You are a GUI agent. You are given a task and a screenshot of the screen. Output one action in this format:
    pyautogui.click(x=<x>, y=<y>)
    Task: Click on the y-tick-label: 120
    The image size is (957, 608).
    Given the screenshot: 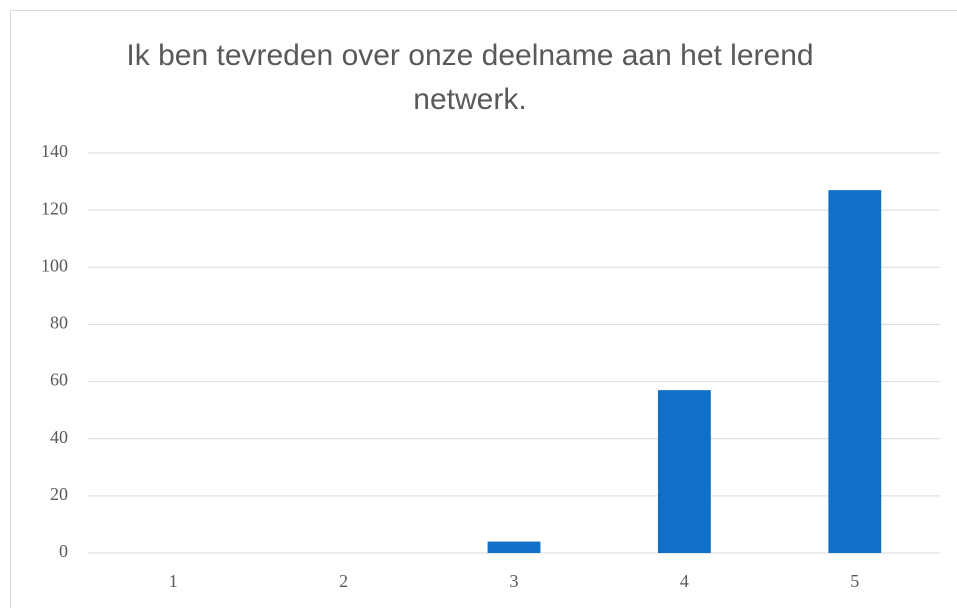 What is the action you would take?
    pyautogui.click(x=54, y=208)
    